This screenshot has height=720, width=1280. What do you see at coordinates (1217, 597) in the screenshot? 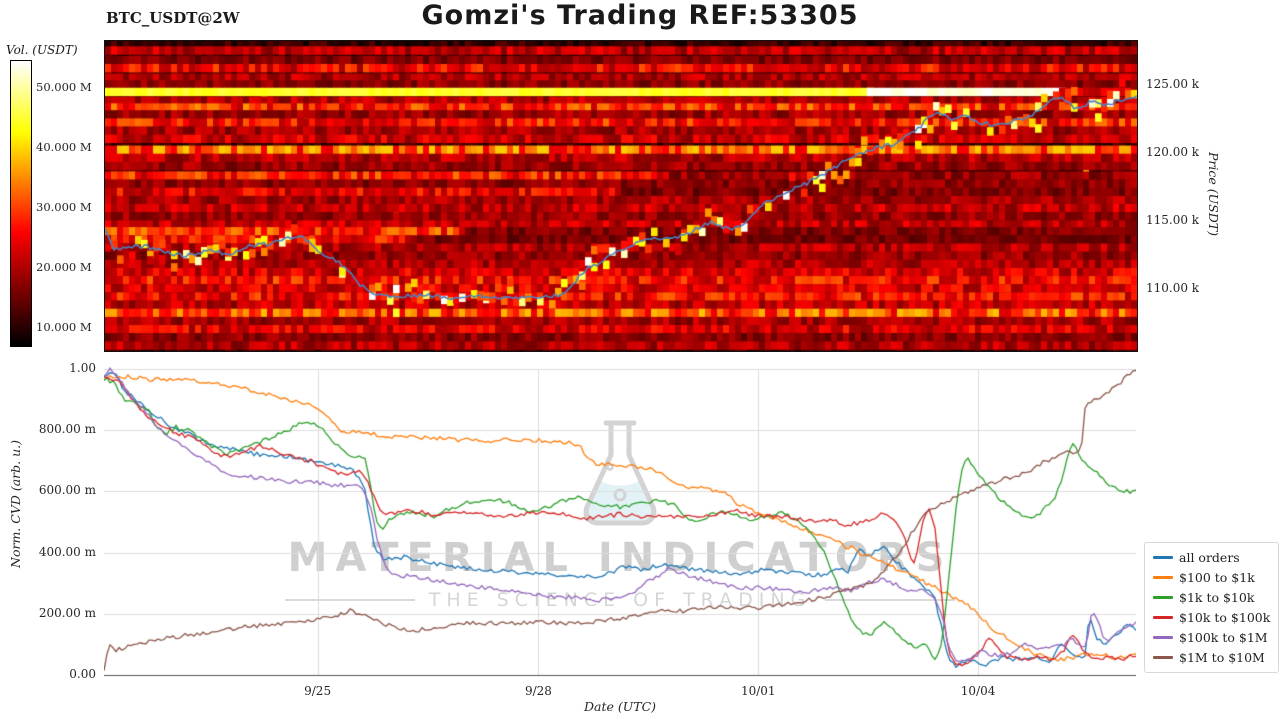
I see `legend-label: $1k to $10k` at bounding box center [1217, 597].